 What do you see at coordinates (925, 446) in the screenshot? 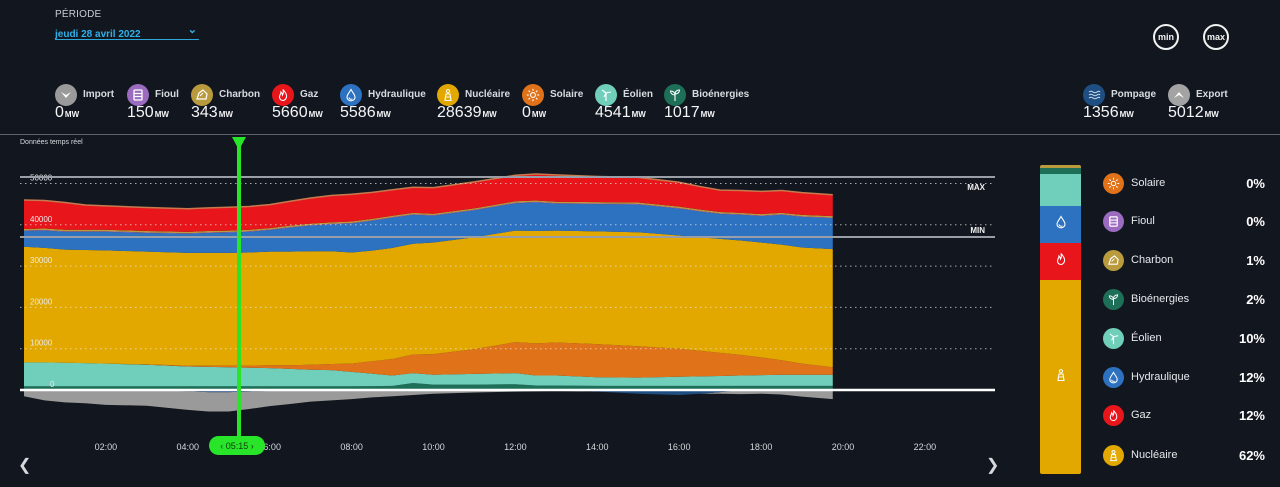
I see `x-tick-label: 22:00` at bounding box center [925, 446].